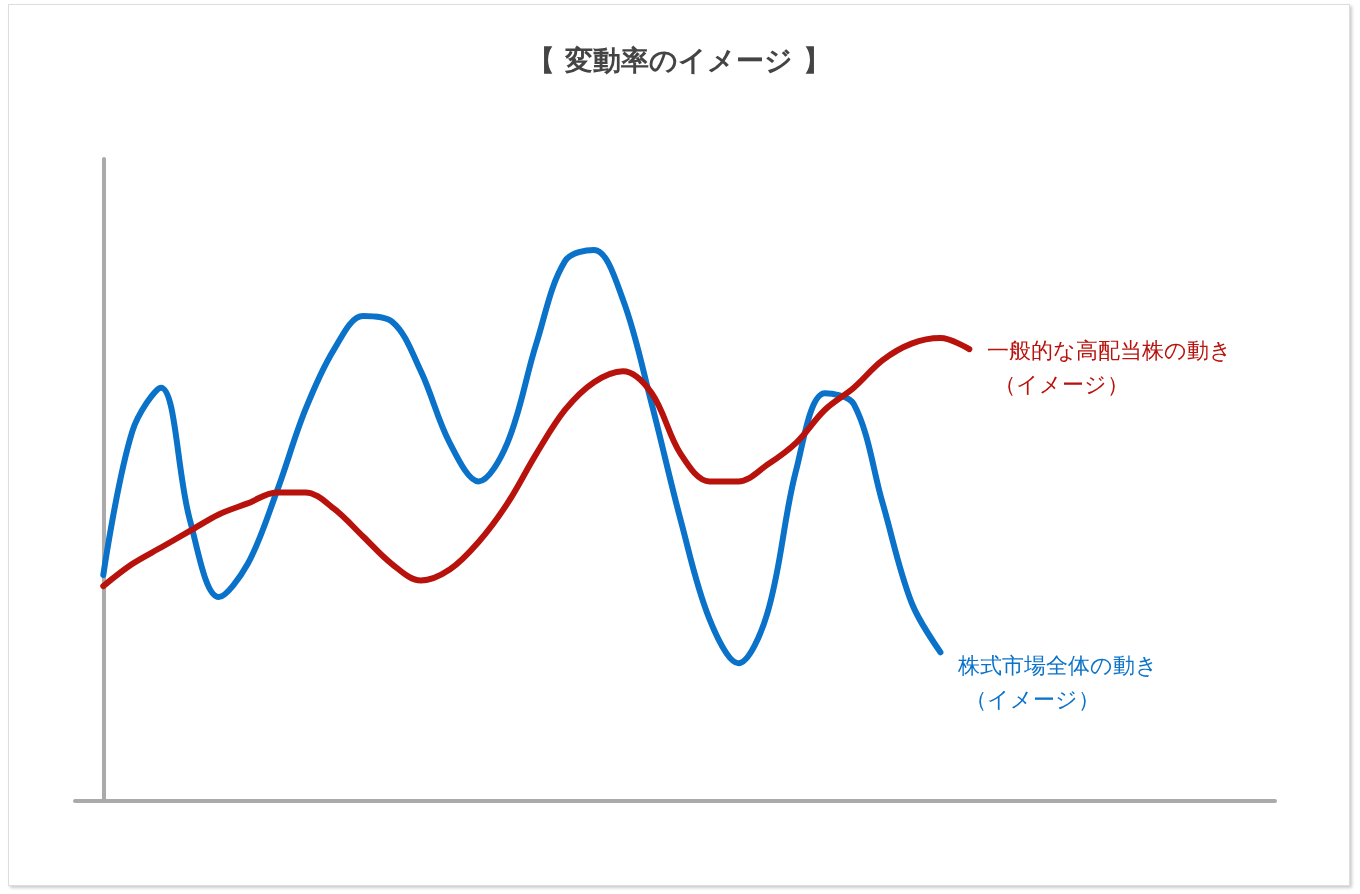  Describe the element at coordinates (1110, 367) in the screenshot. I see `series-label: 一般的な高配当株の動き（イメージ）` at that location.